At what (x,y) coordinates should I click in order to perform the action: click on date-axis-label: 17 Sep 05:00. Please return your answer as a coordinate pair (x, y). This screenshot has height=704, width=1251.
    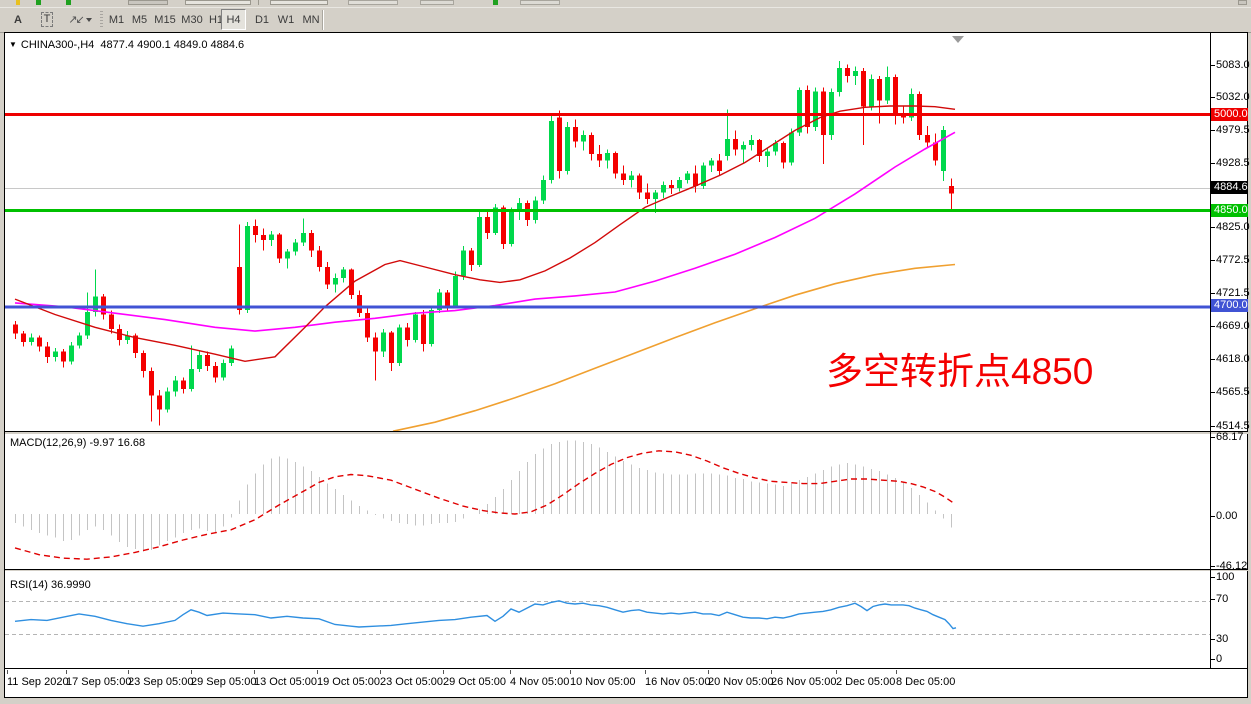
    Looking at the image, I should click on (99, 682).